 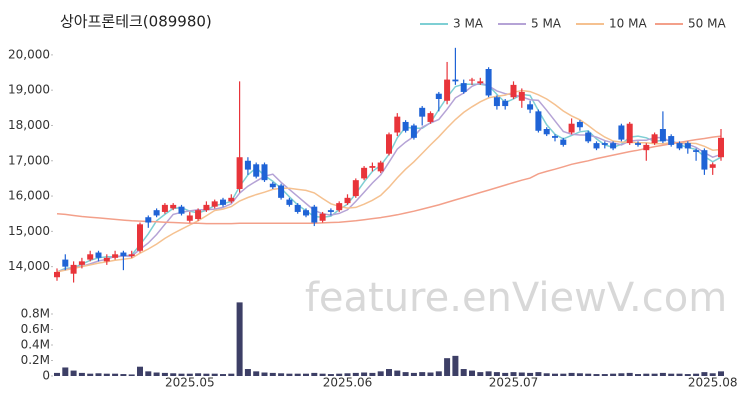 I want to click on watermark: feature.enViewV.com, so click(x=516, y=298).